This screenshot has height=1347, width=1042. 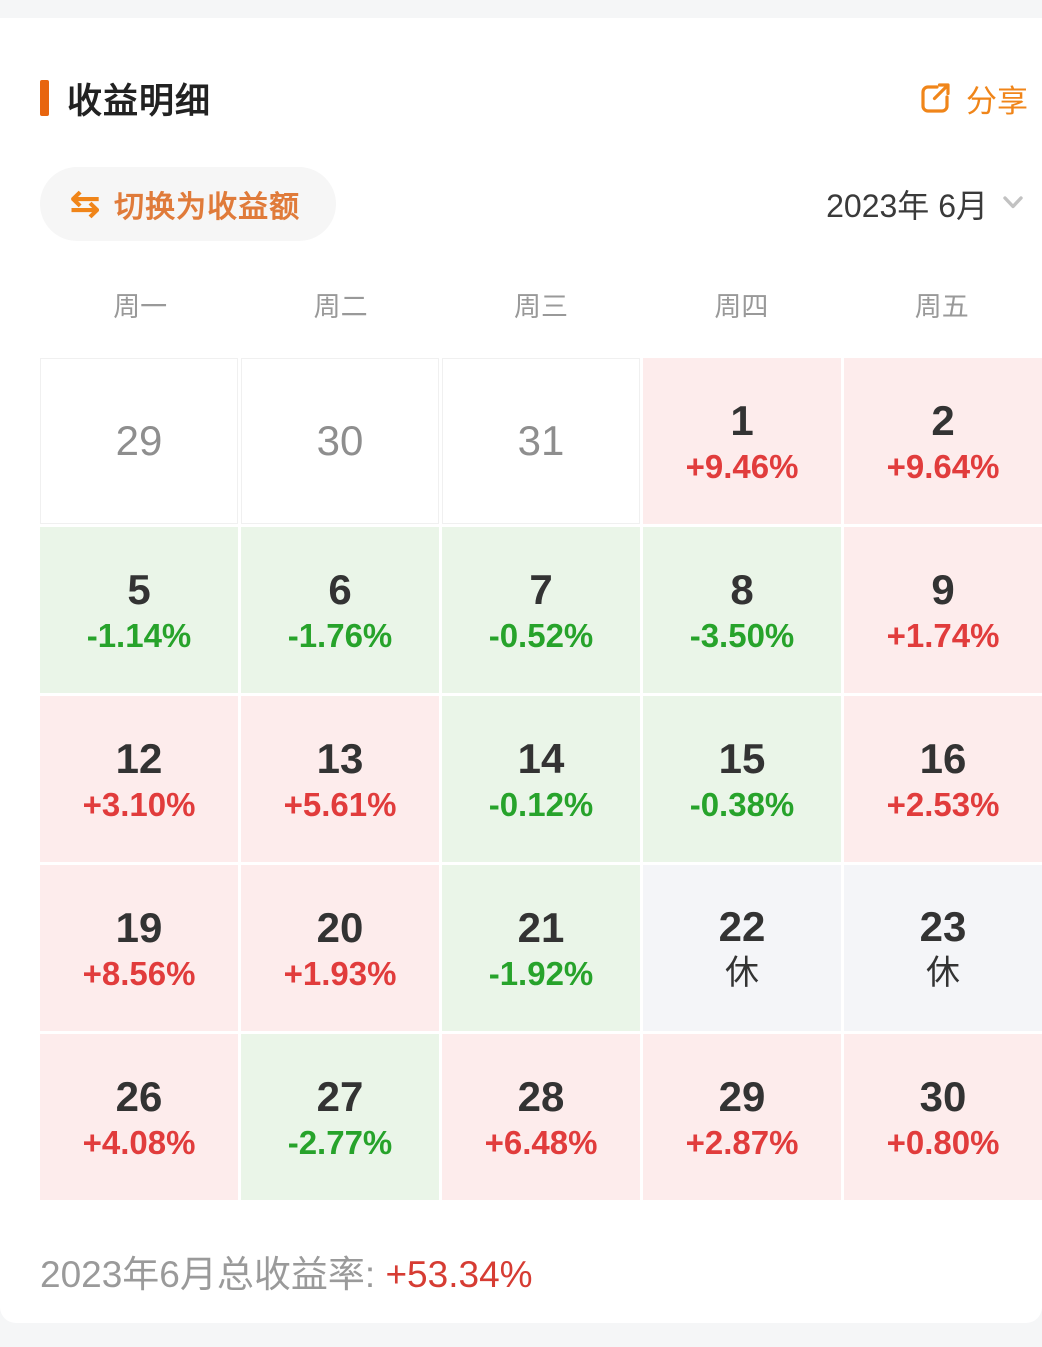 I want to click on cell-date: 2, so click(x=943, y=420).